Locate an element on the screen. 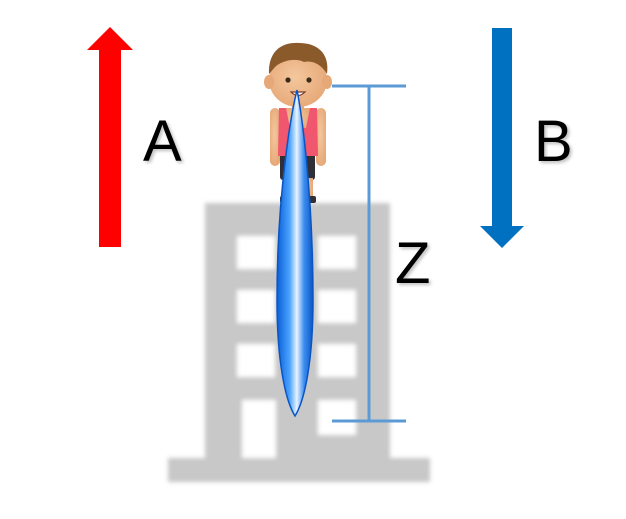  label-z: Z is located at coordinates (413, 263).